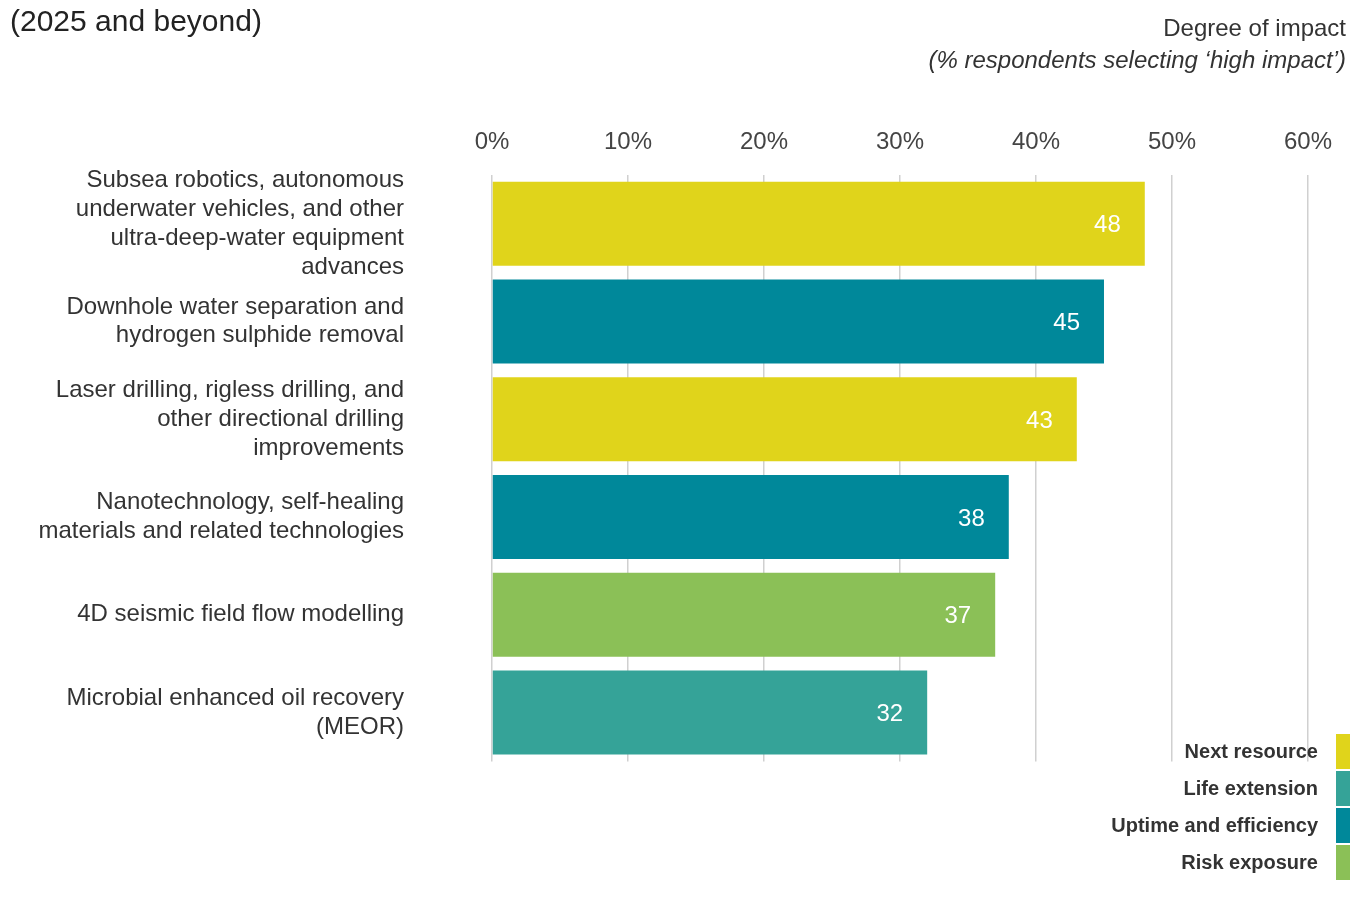  What do you see at coordinates (221, 515) in the screenshot?
I see `y-tick-label: Nanotechnology, self-healing materials and related technologies` at bounding box center [221, 515].